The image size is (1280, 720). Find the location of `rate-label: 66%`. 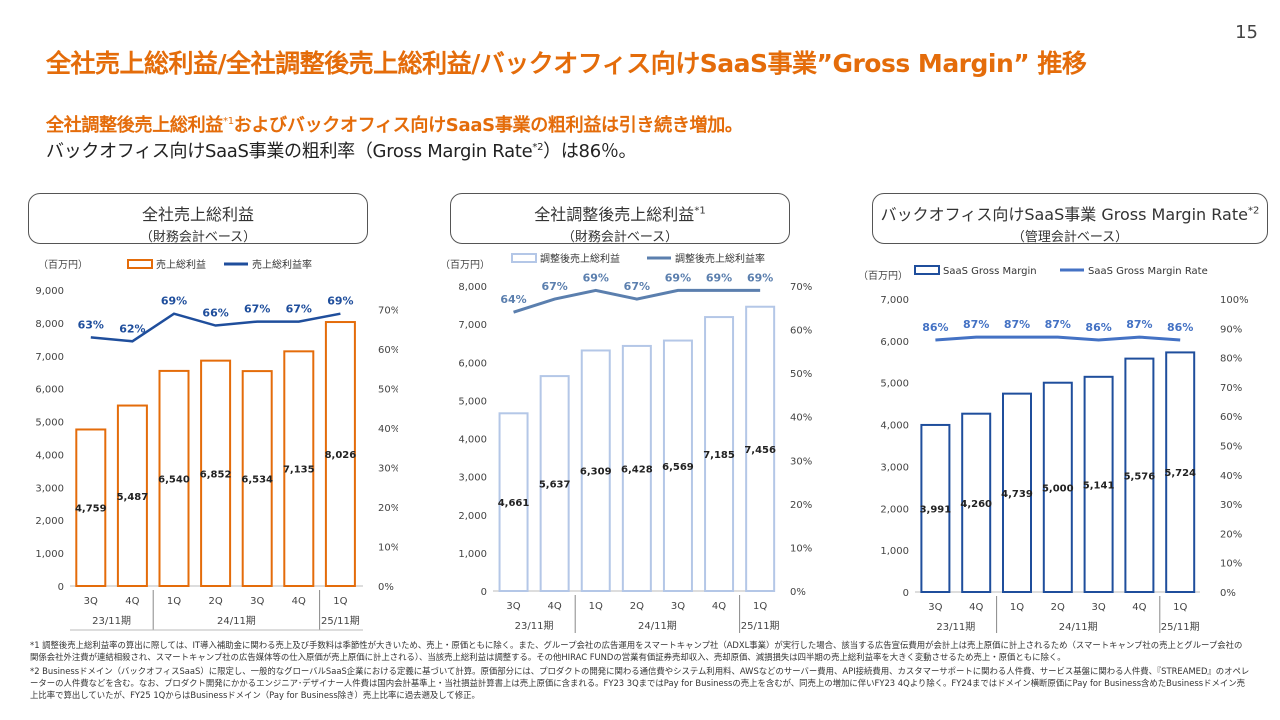

rate-label: 66% is located at coordinates (215, 313).